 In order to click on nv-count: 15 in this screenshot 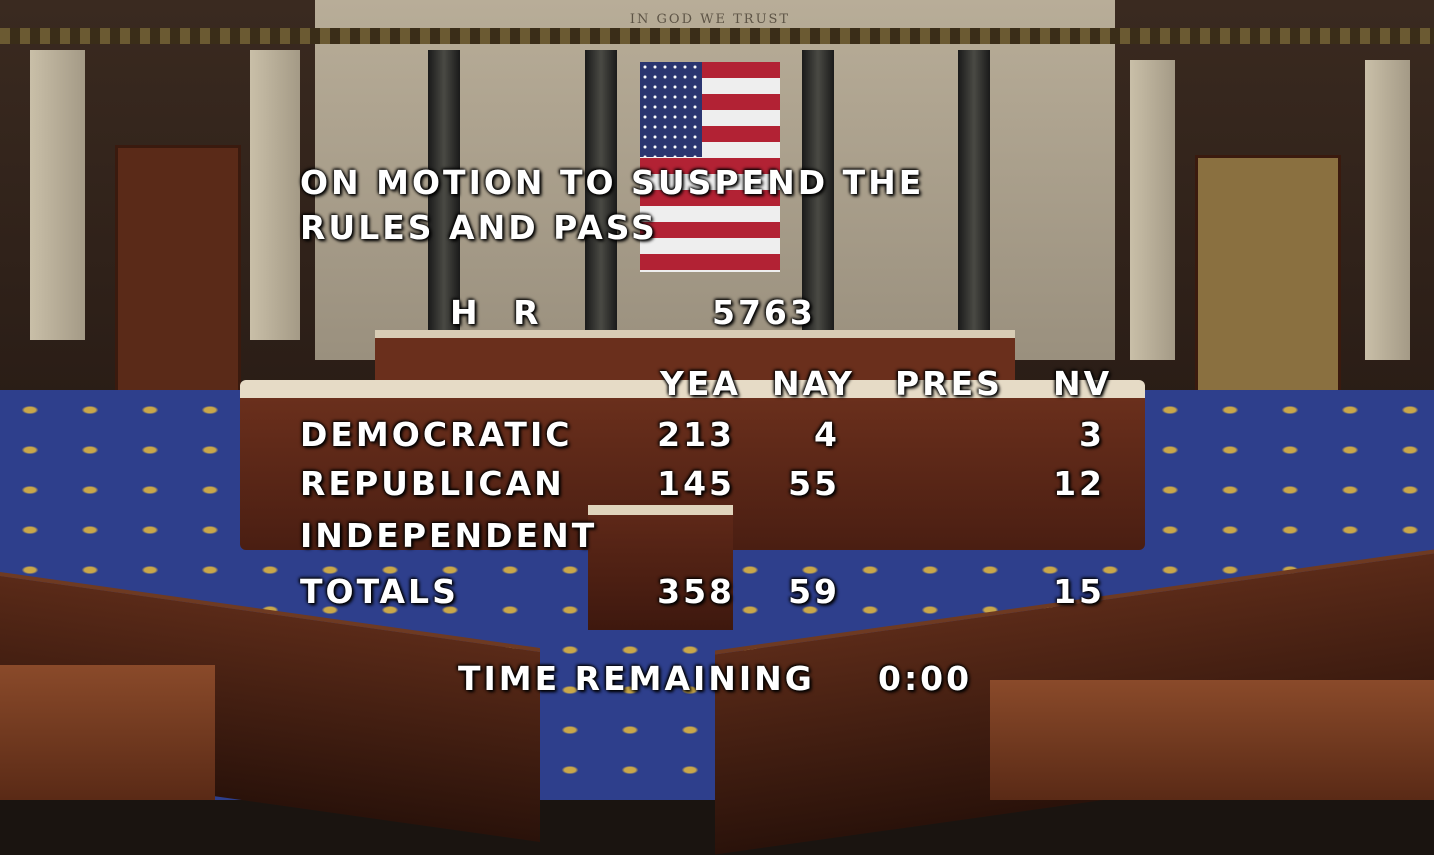, I will do `click(1079, 591)`.